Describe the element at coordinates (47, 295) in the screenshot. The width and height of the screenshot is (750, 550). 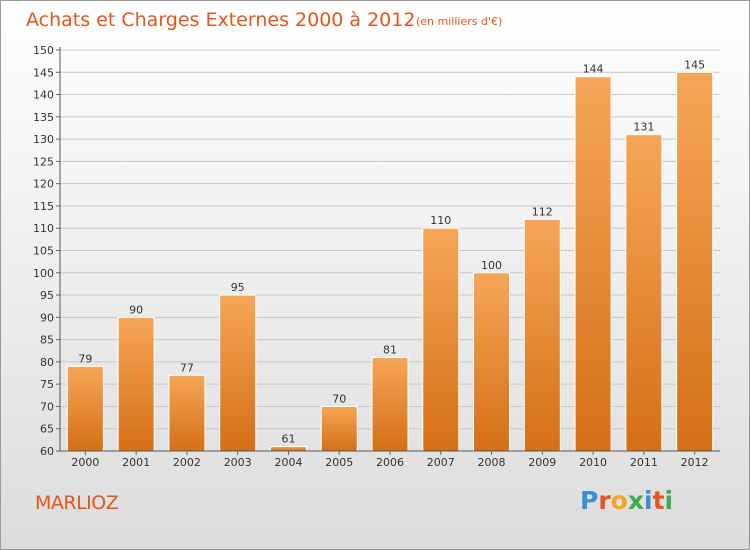
I see `y-tick-label: 95` at that location.